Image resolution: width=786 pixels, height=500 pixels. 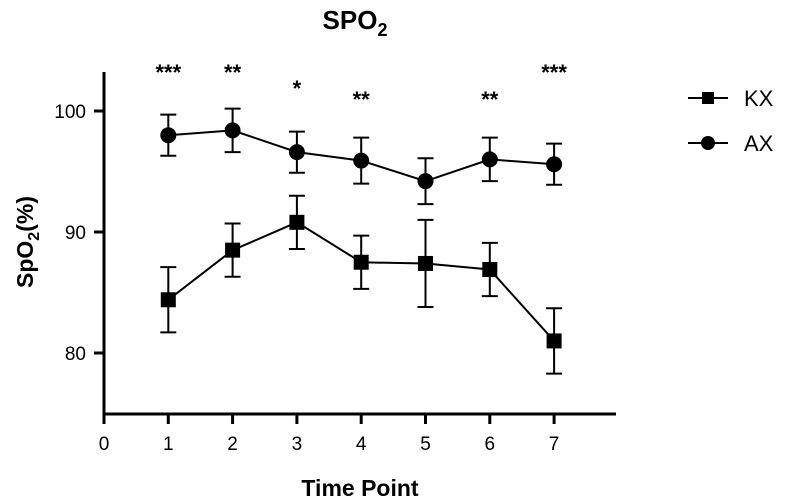 What do you see at coordinates (361, 86) in the screenshot?
I see `significance-marks: *** *** ** *****` at bounding box center [361, 86].